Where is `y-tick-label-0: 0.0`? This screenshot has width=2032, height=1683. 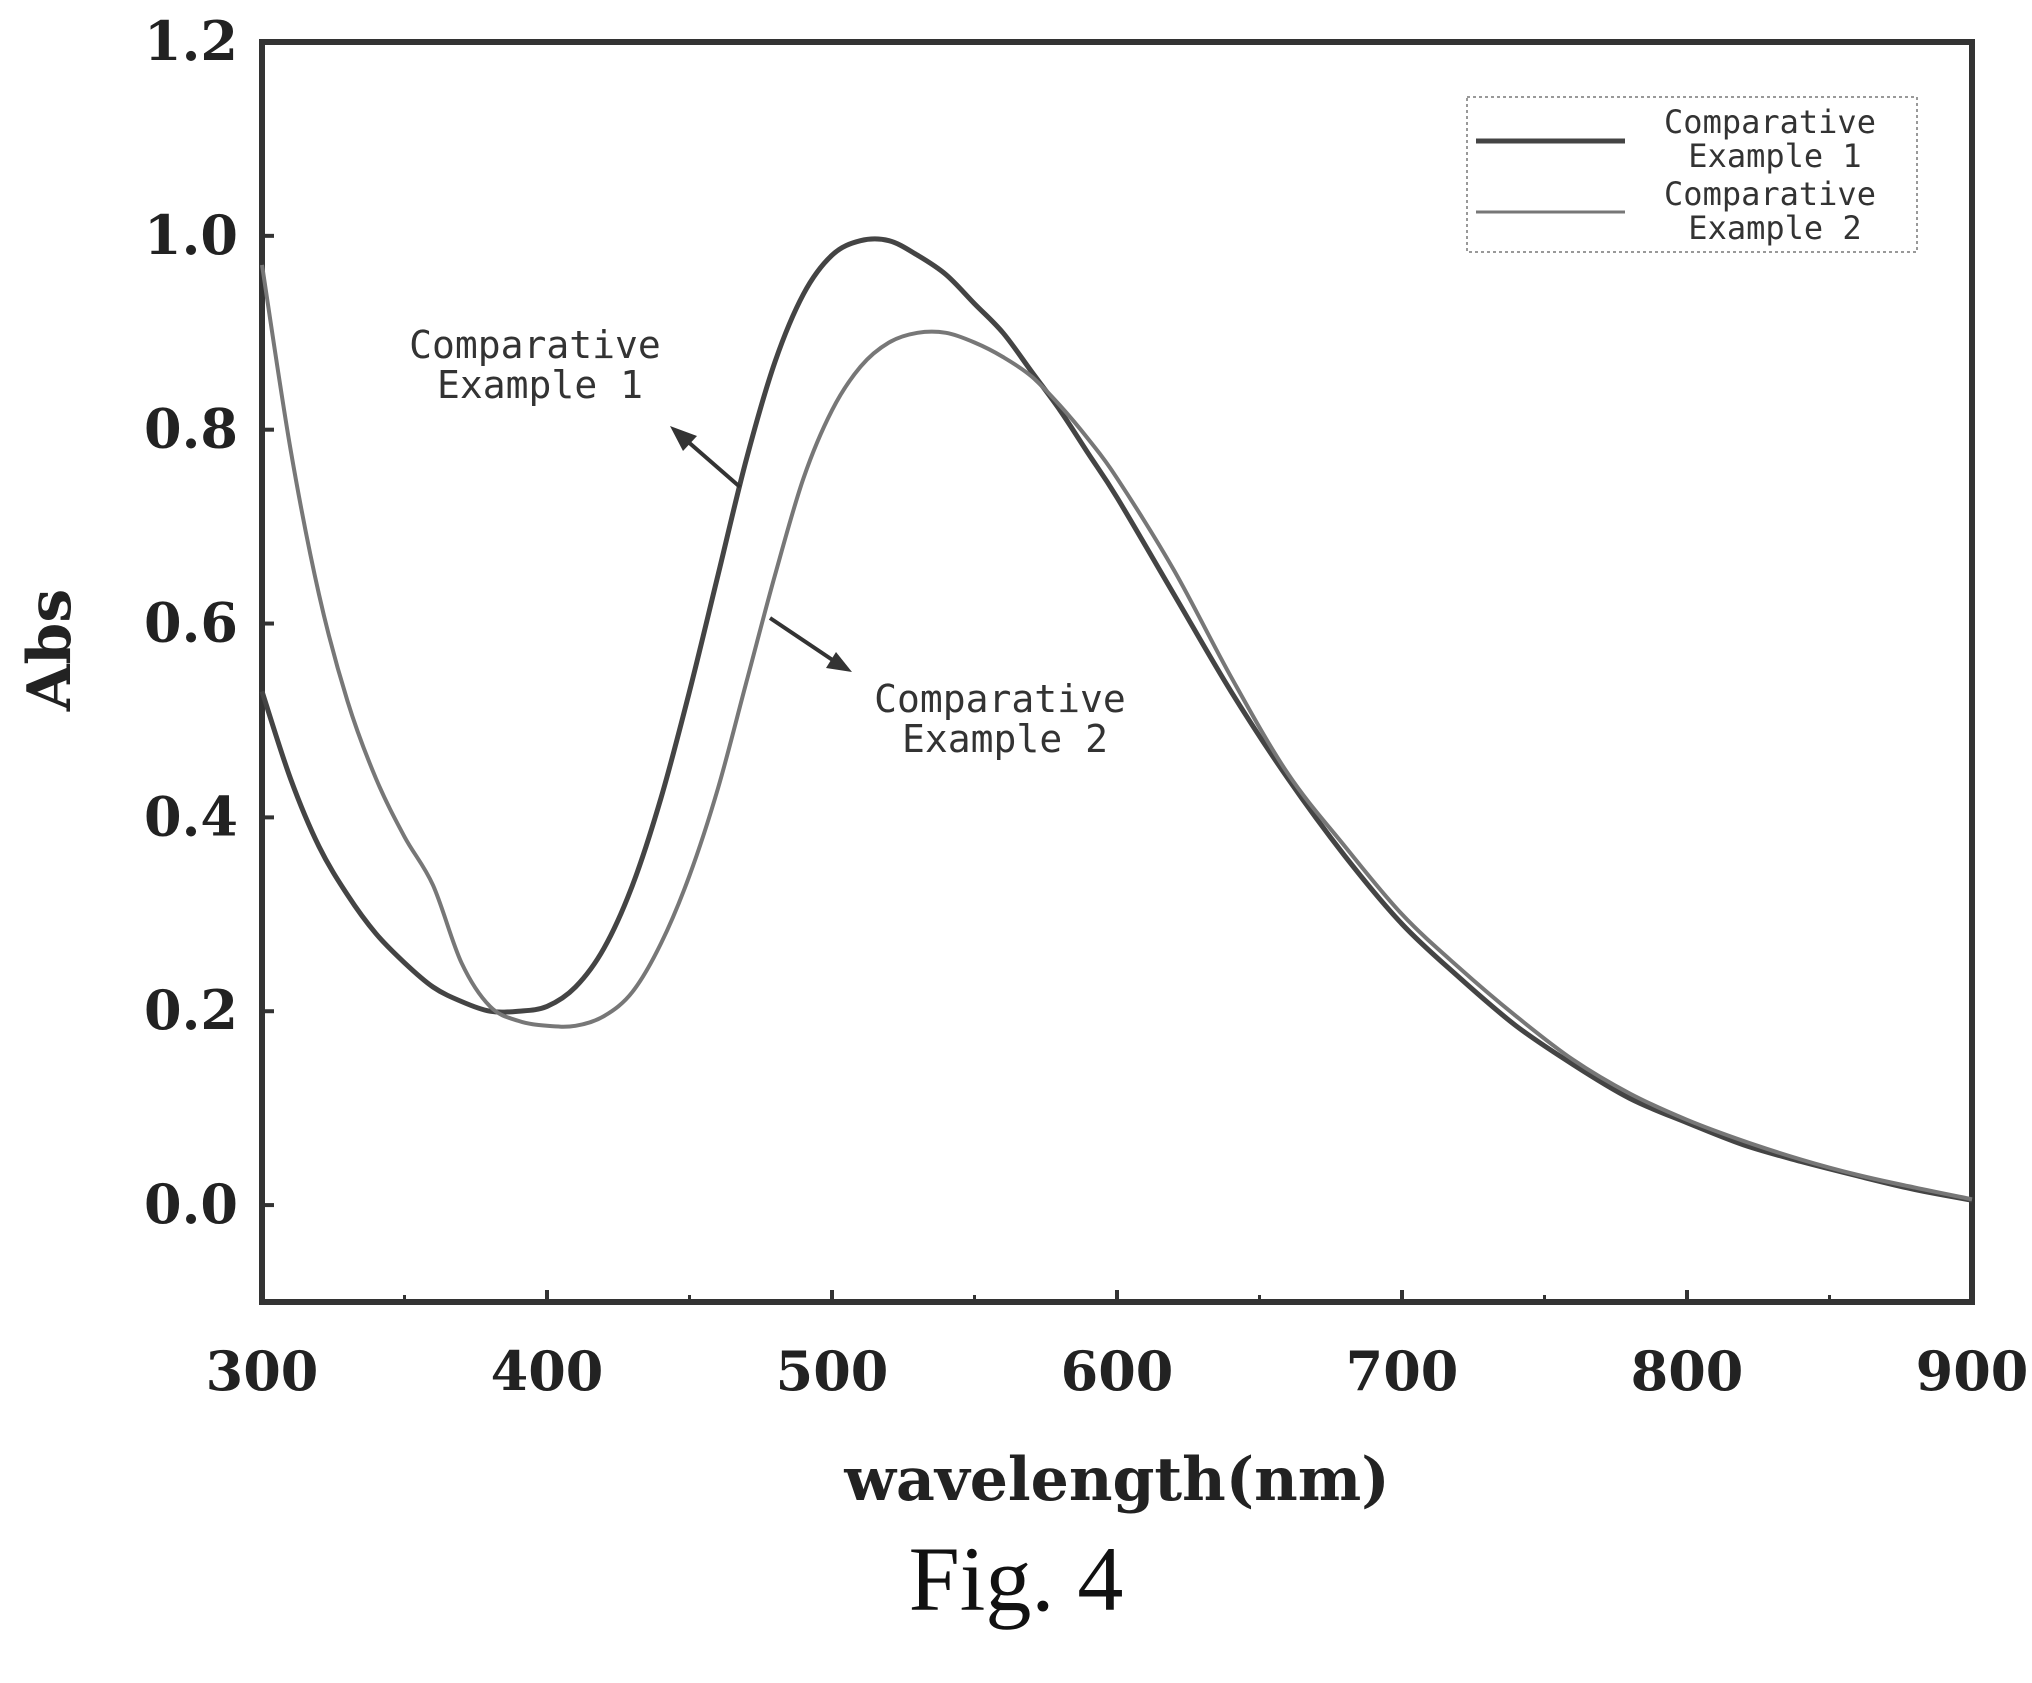 y-tick-label-0: 0.0 is located at coordinates (191, 1204).